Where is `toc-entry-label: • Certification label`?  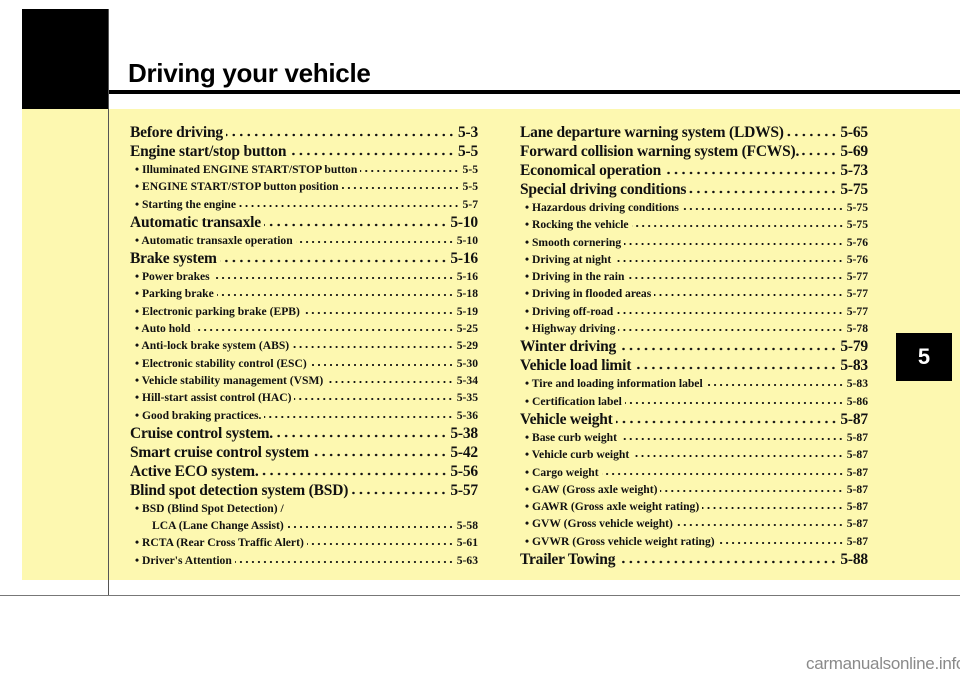
toc-entry-label: • Certification label is located at coordinates (573, 401).